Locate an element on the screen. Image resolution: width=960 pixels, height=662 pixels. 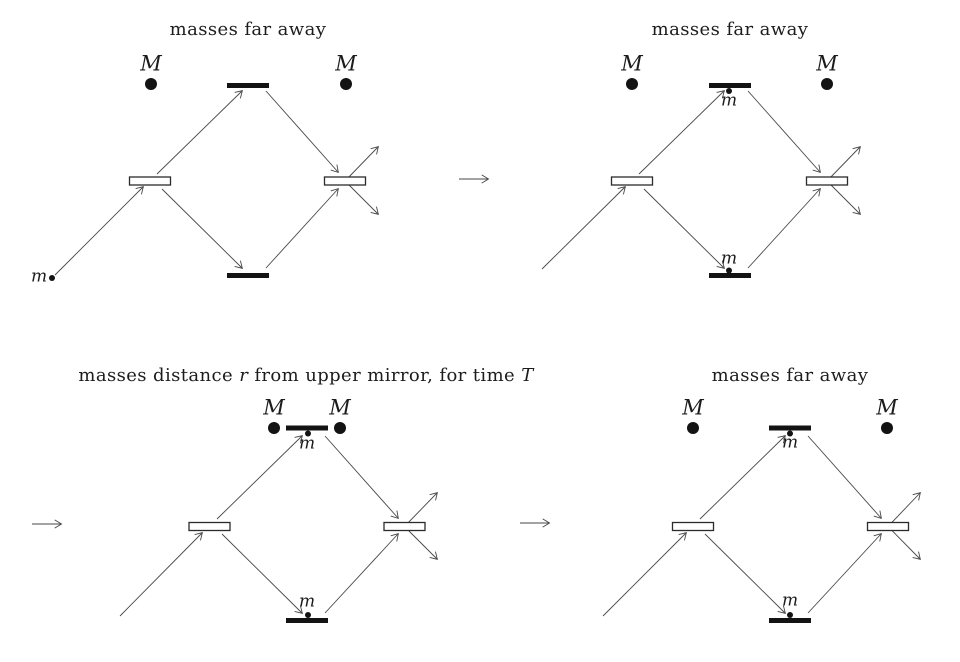
particle-dot-input is located at coordinates (52, 278).